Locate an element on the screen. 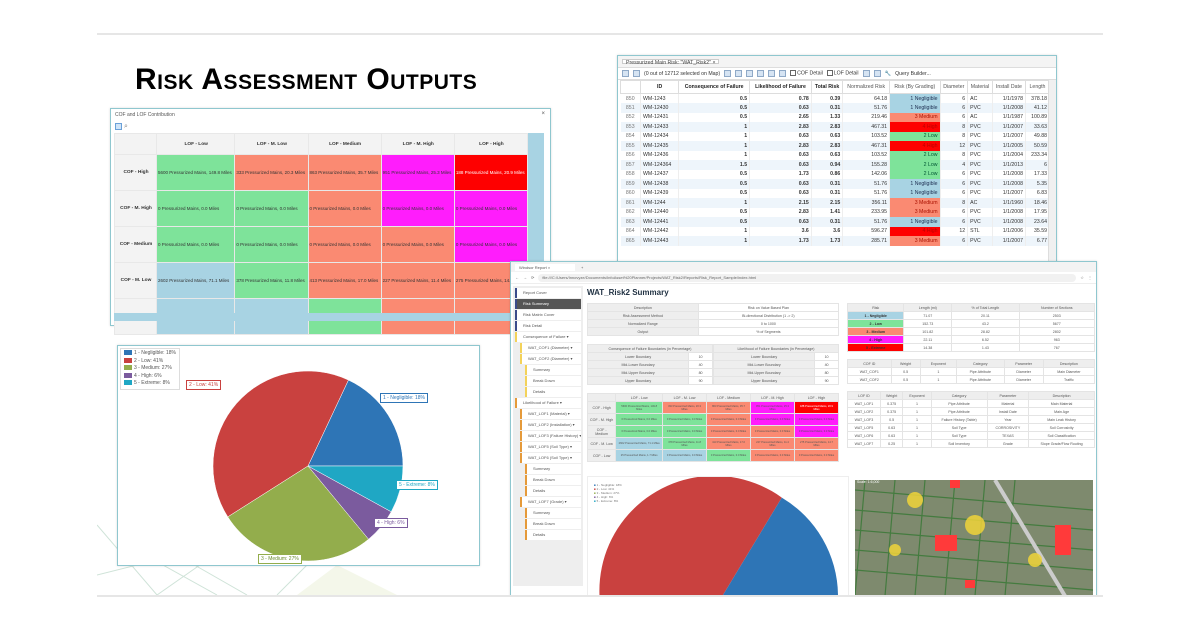 The image size is (1200, 630). column-header: Diameter is located at coordinates (954, 87).